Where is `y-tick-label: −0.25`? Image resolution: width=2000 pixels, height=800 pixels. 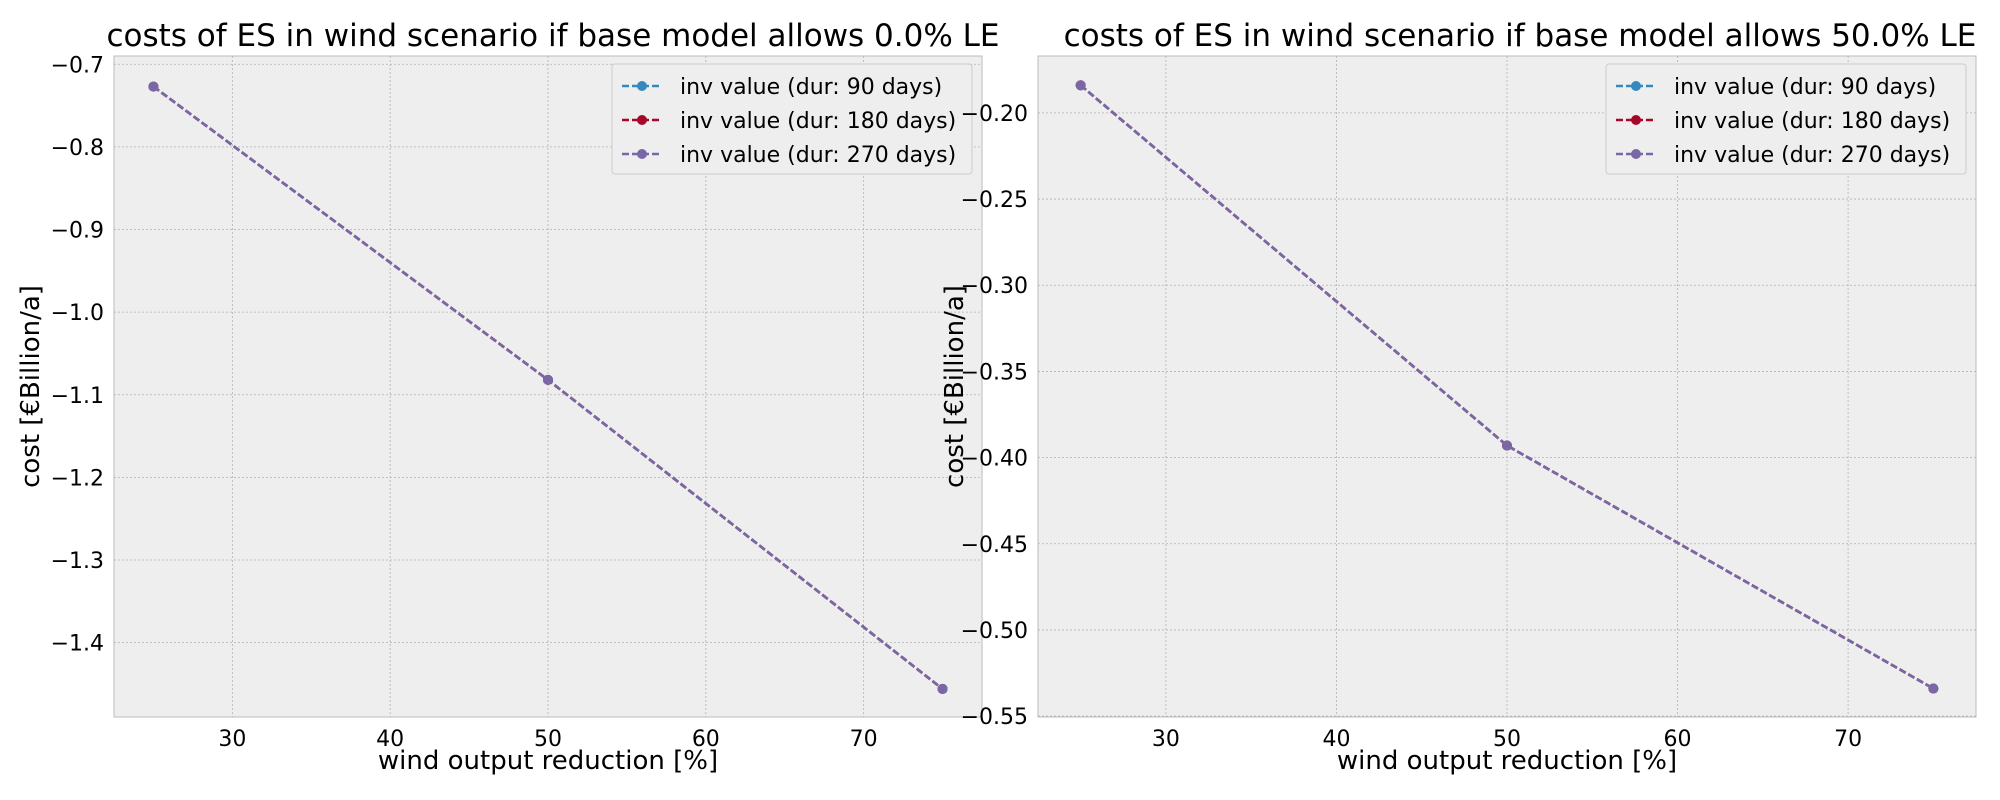
y-tick-label: −0.25 is located at coordinates (994, 200).